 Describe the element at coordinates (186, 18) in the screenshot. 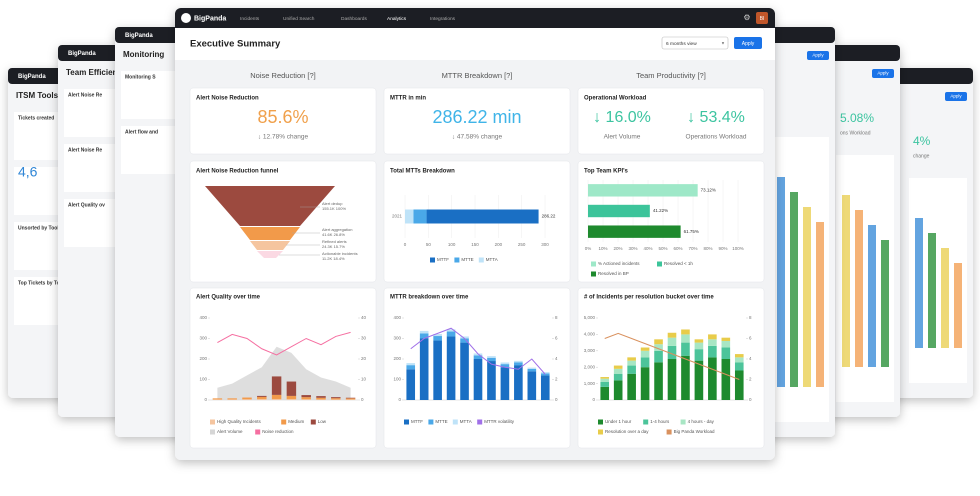

I see `logo-icon` at that location.